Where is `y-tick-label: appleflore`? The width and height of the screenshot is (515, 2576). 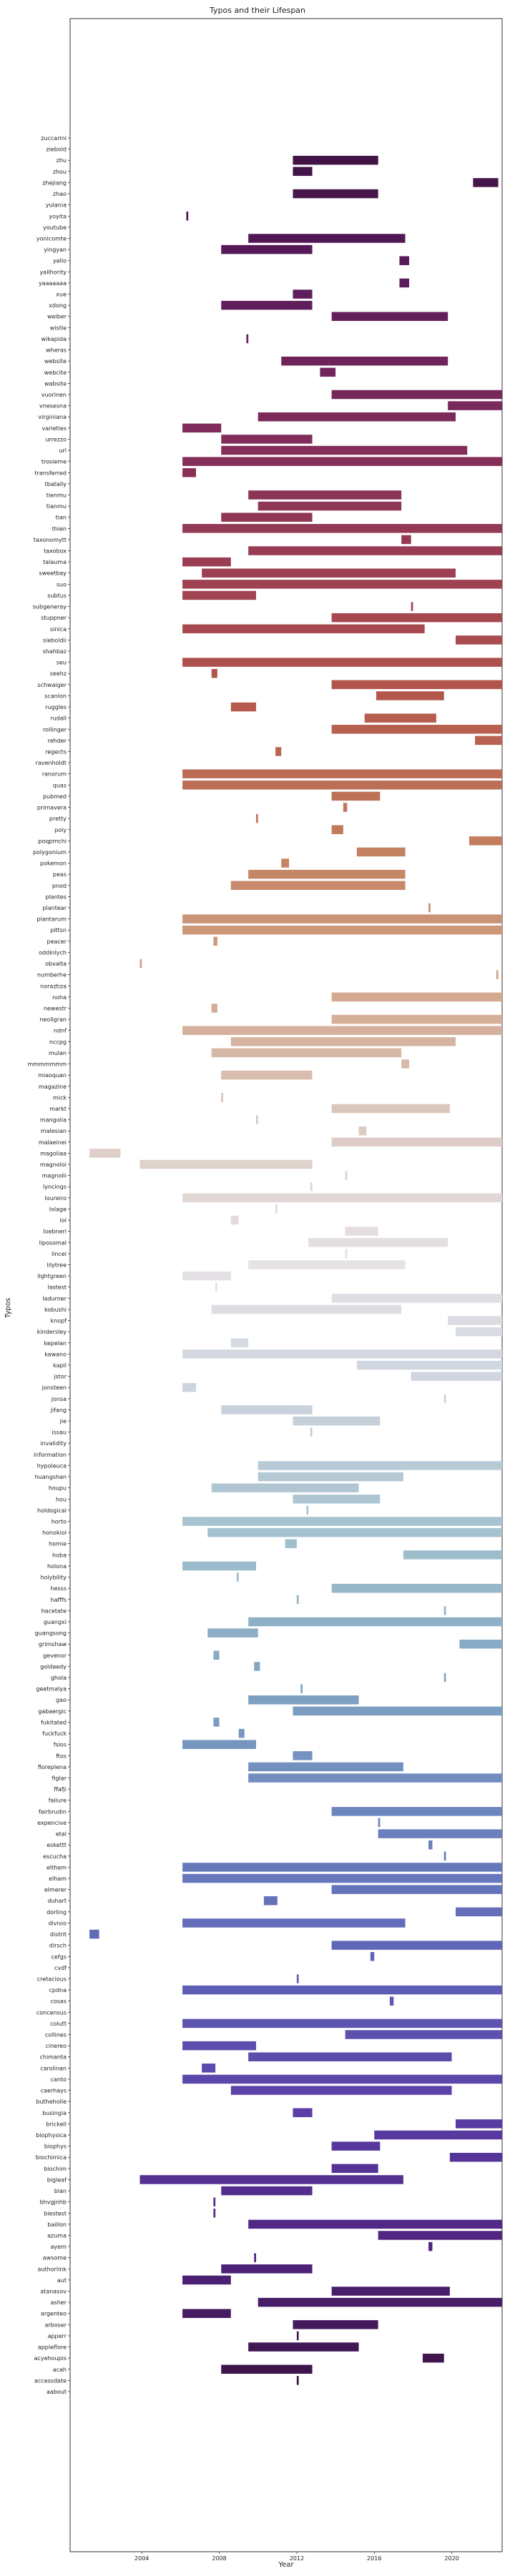
y-tick-label: appleflore is located at coordinates (53, 2347).